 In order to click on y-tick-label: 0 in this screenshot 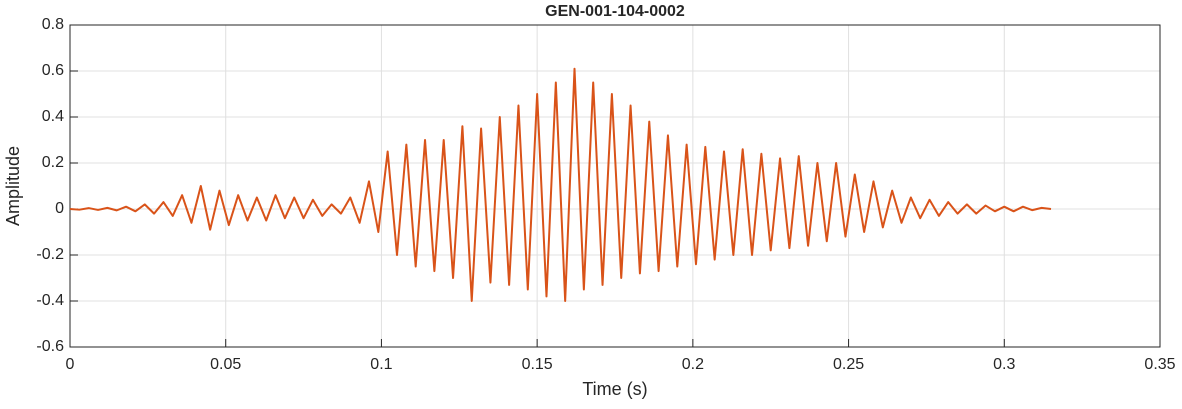, I will do `click(59, 208)`.